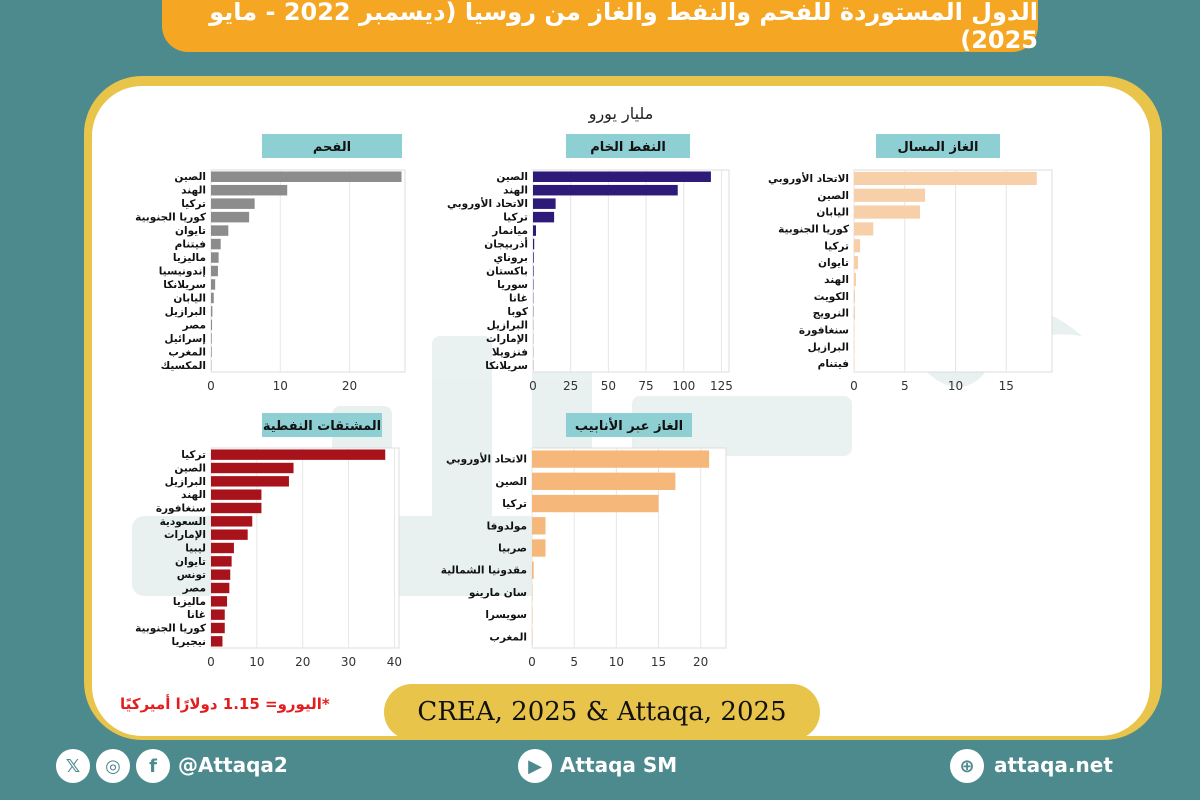  Describe the element at coordinates (508, 637) in the screenshot. I see `y-tick-label: المغرب` at that location.